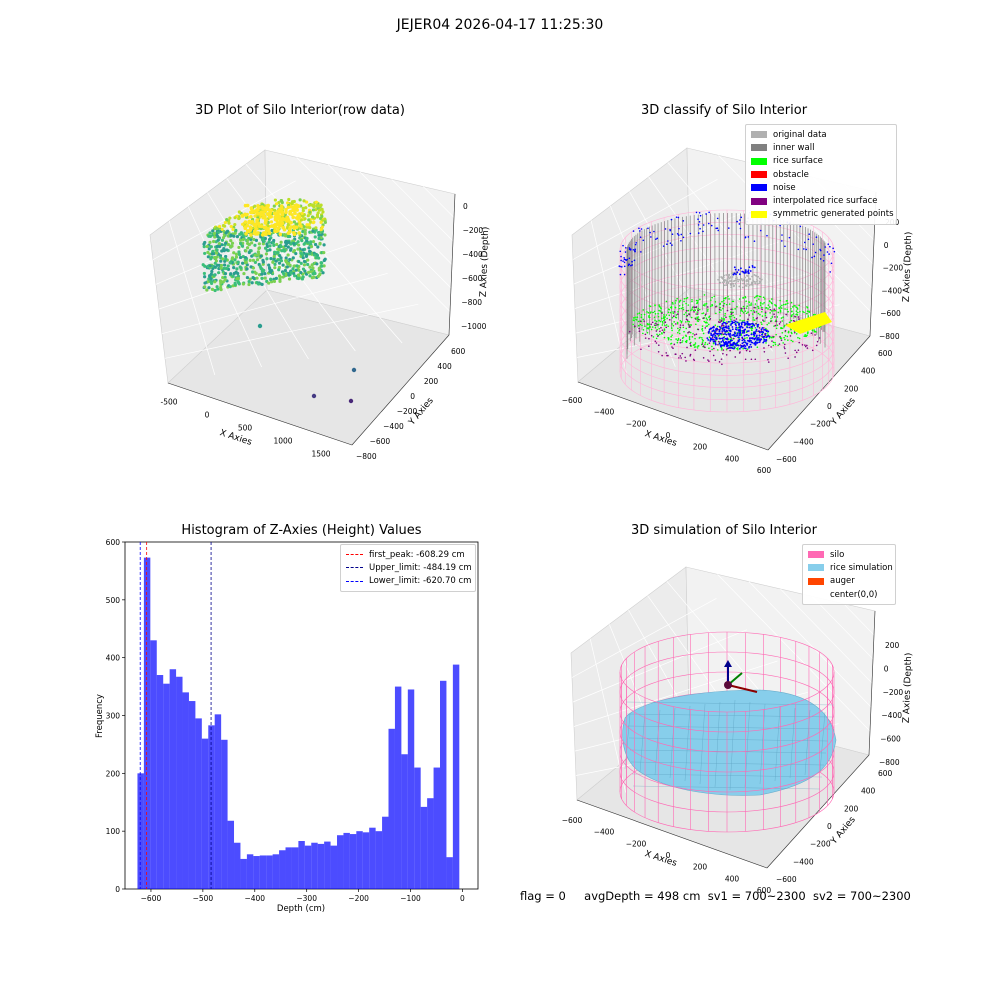 Image resolution: width=1000 pixels, height=1000 pixels. What do you see at coordinates (885, 353) in the screenshot?
I see `y-tick-label: 600` at bounding box center [885, 353].